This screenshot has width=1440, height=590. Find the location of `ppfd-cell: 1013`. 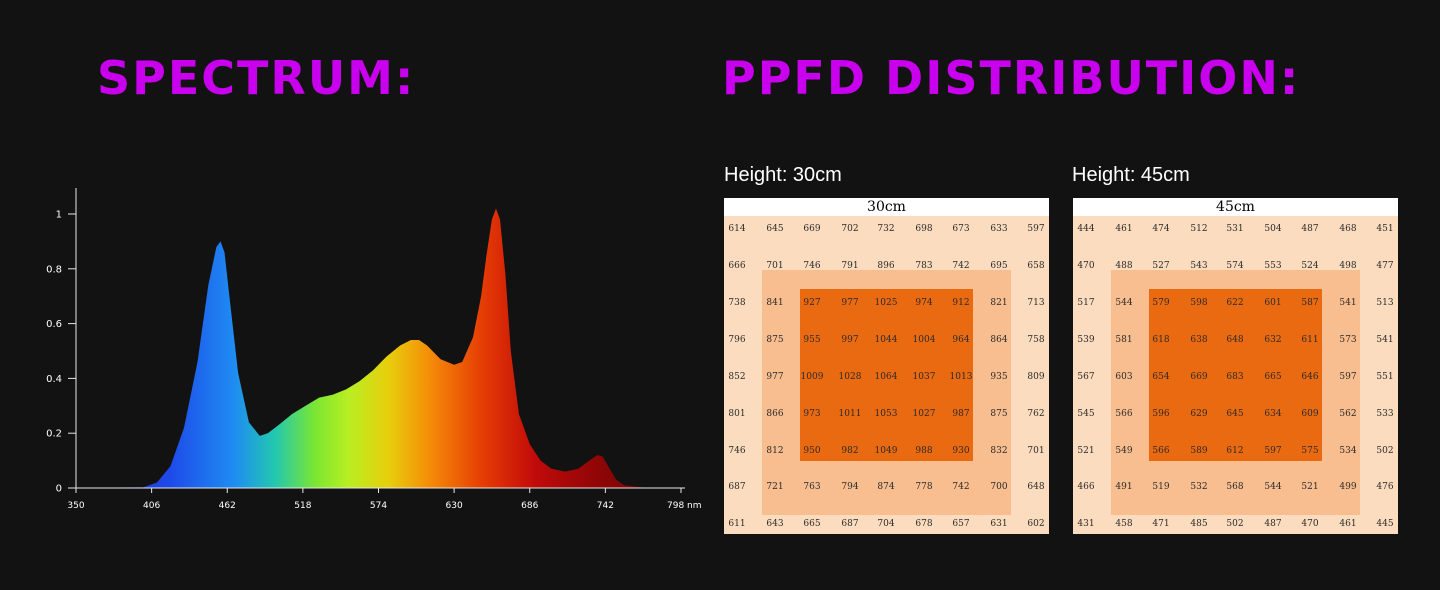

ppfd-cell: 1013 is located at coordinates (961, 377).